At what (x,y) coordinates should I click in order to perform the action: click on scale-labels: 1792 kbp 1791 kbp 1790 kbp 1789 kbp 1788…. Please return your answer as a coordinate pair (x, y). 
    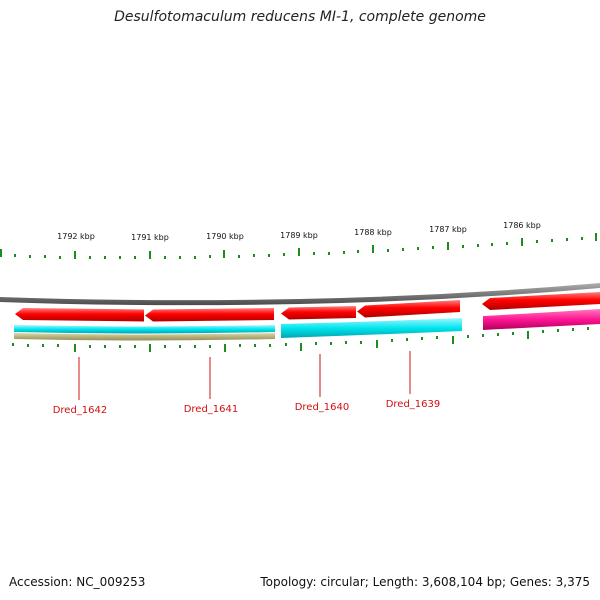
    Looking at the image, I should click on (299, 231).